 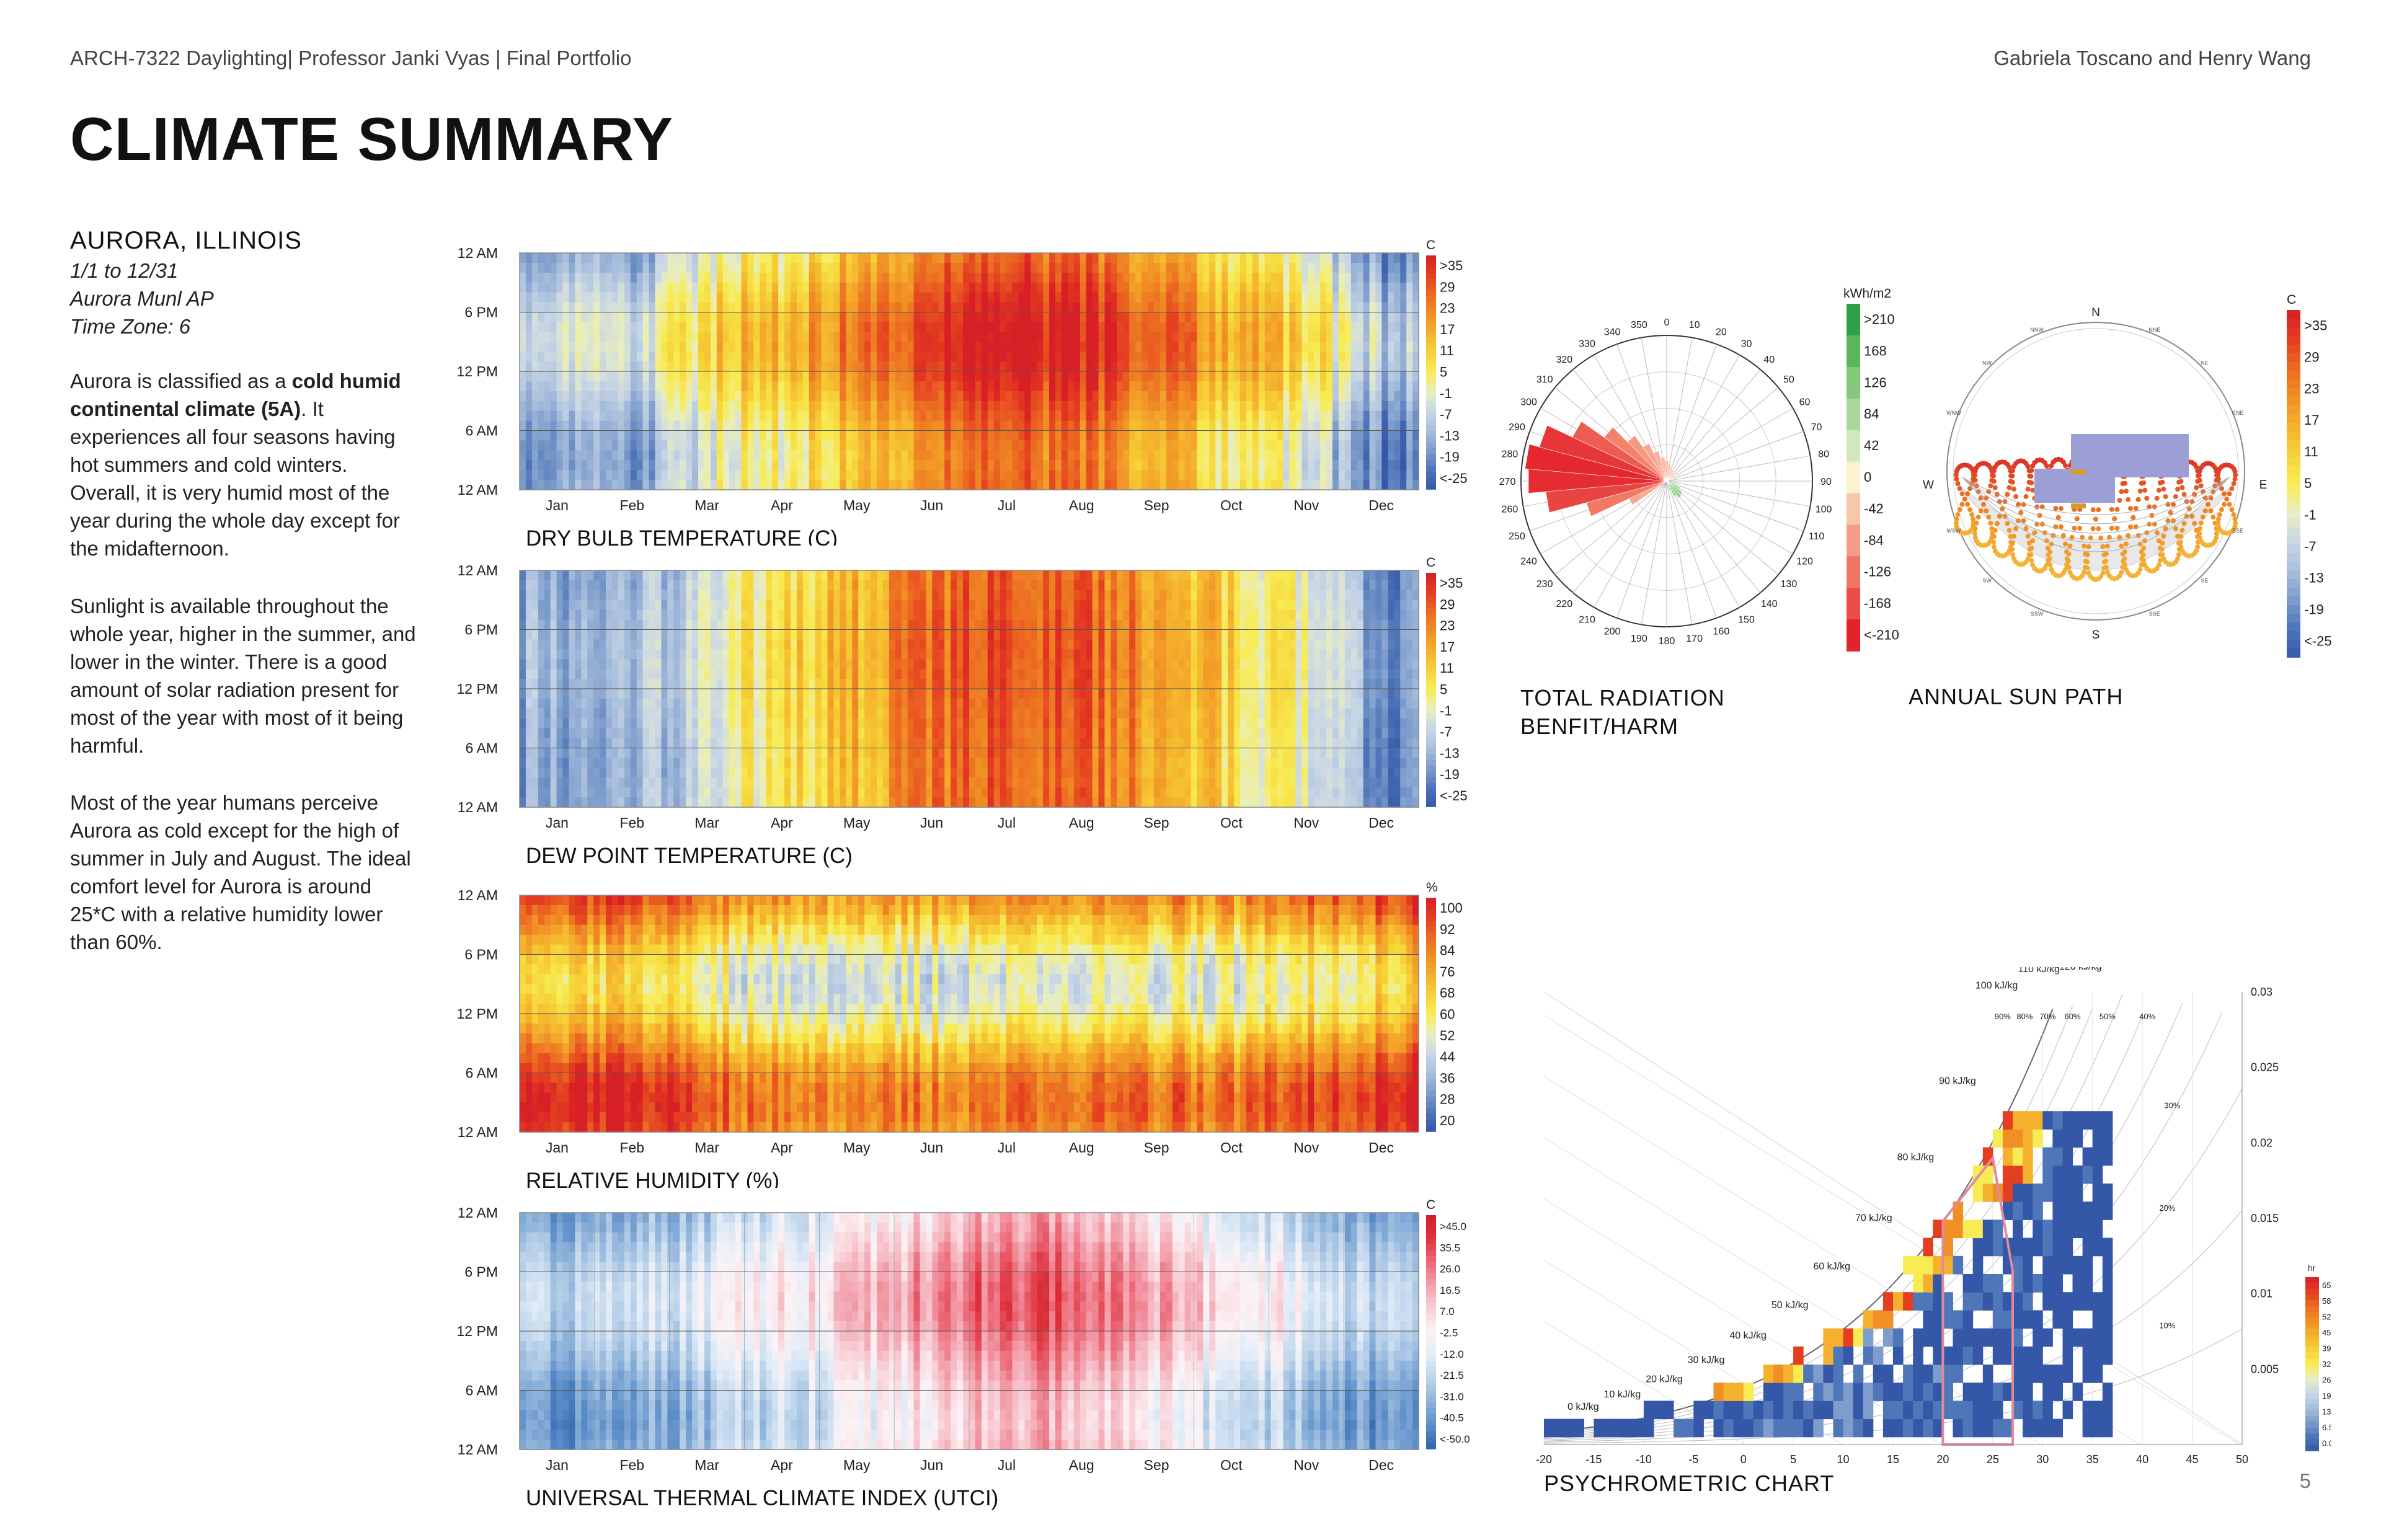 What do you see at coordinates (1431, 480) in the screenshot?
I see `dry_bulb-legend-swatch` at bounding box center [1431, 480].